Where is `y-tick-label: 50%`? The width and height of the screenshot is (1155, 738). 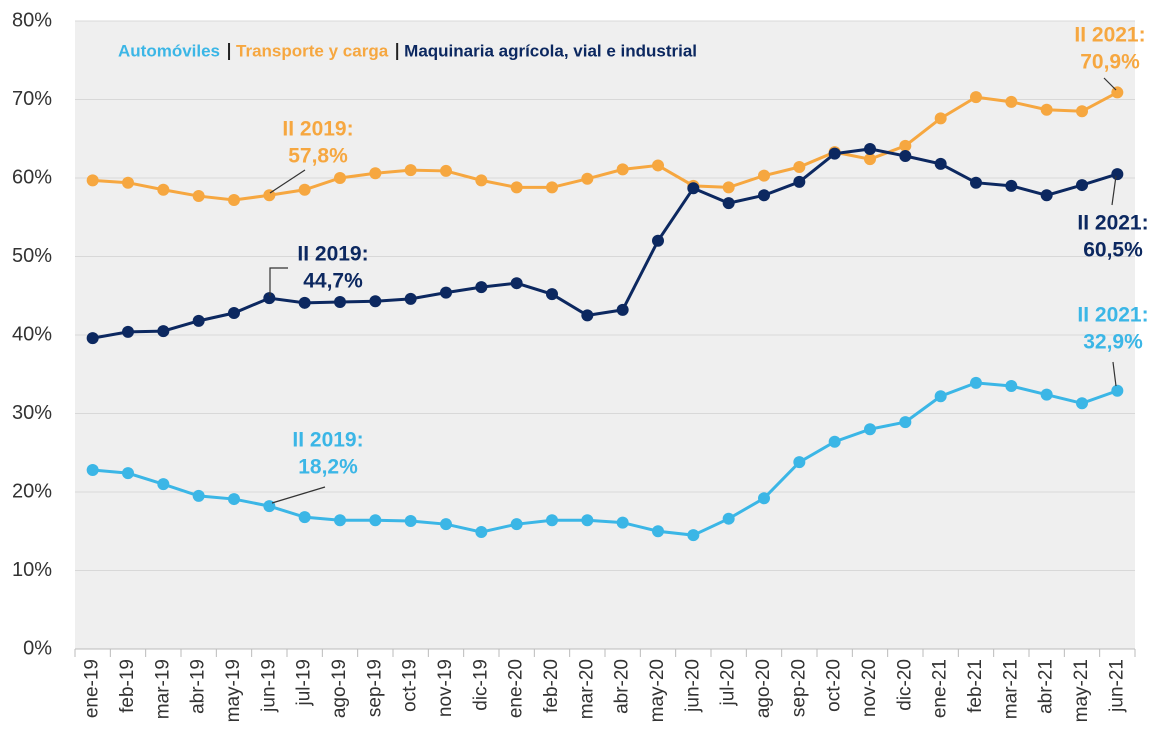 y-tick-label: 50% is located at coordinates (32, 256).